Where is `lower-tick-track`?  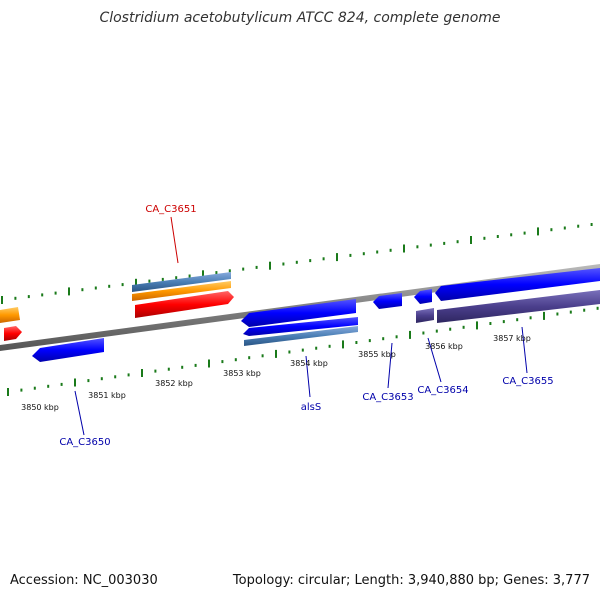 lower-tick-track is located at coordinates (303, 351).